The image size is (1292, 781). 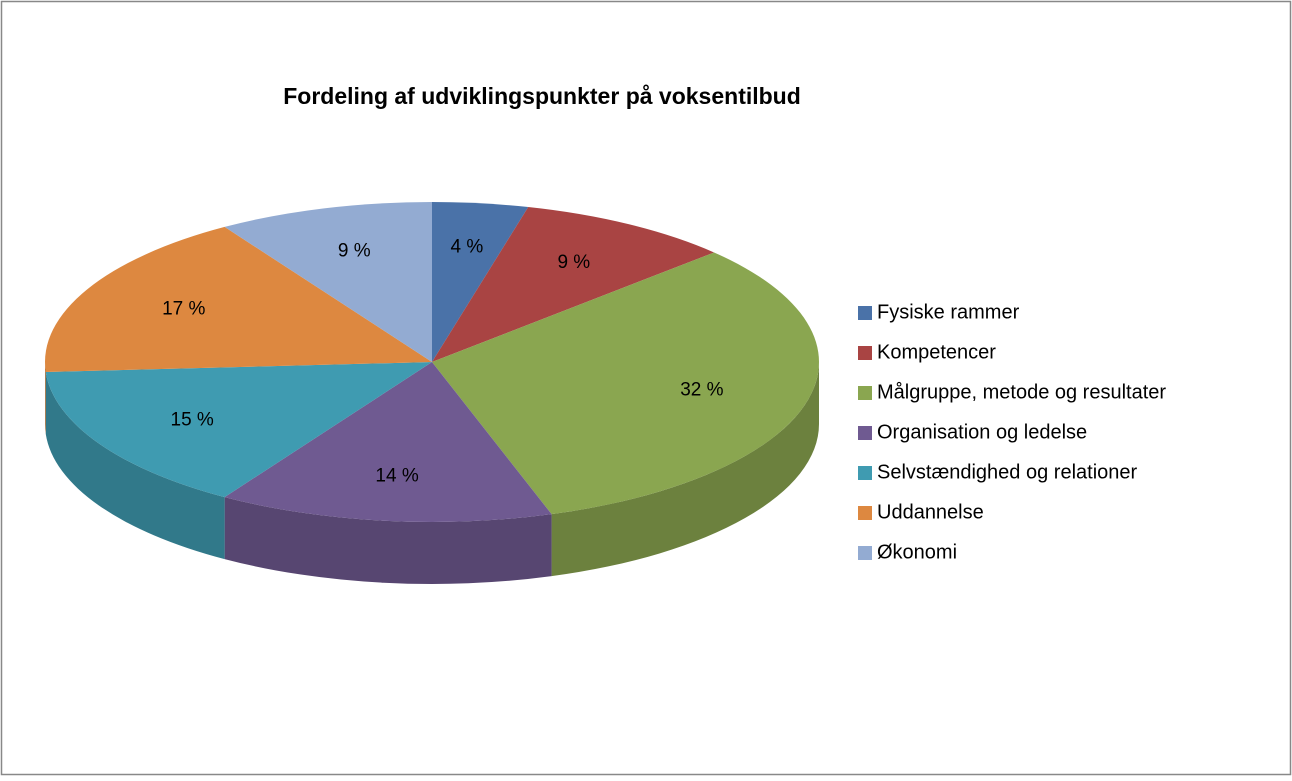 What do you see at coordinates (930, 512) in the screenshot?
I see `legend-label: Uddannelse` at bounding box center [930, 512].